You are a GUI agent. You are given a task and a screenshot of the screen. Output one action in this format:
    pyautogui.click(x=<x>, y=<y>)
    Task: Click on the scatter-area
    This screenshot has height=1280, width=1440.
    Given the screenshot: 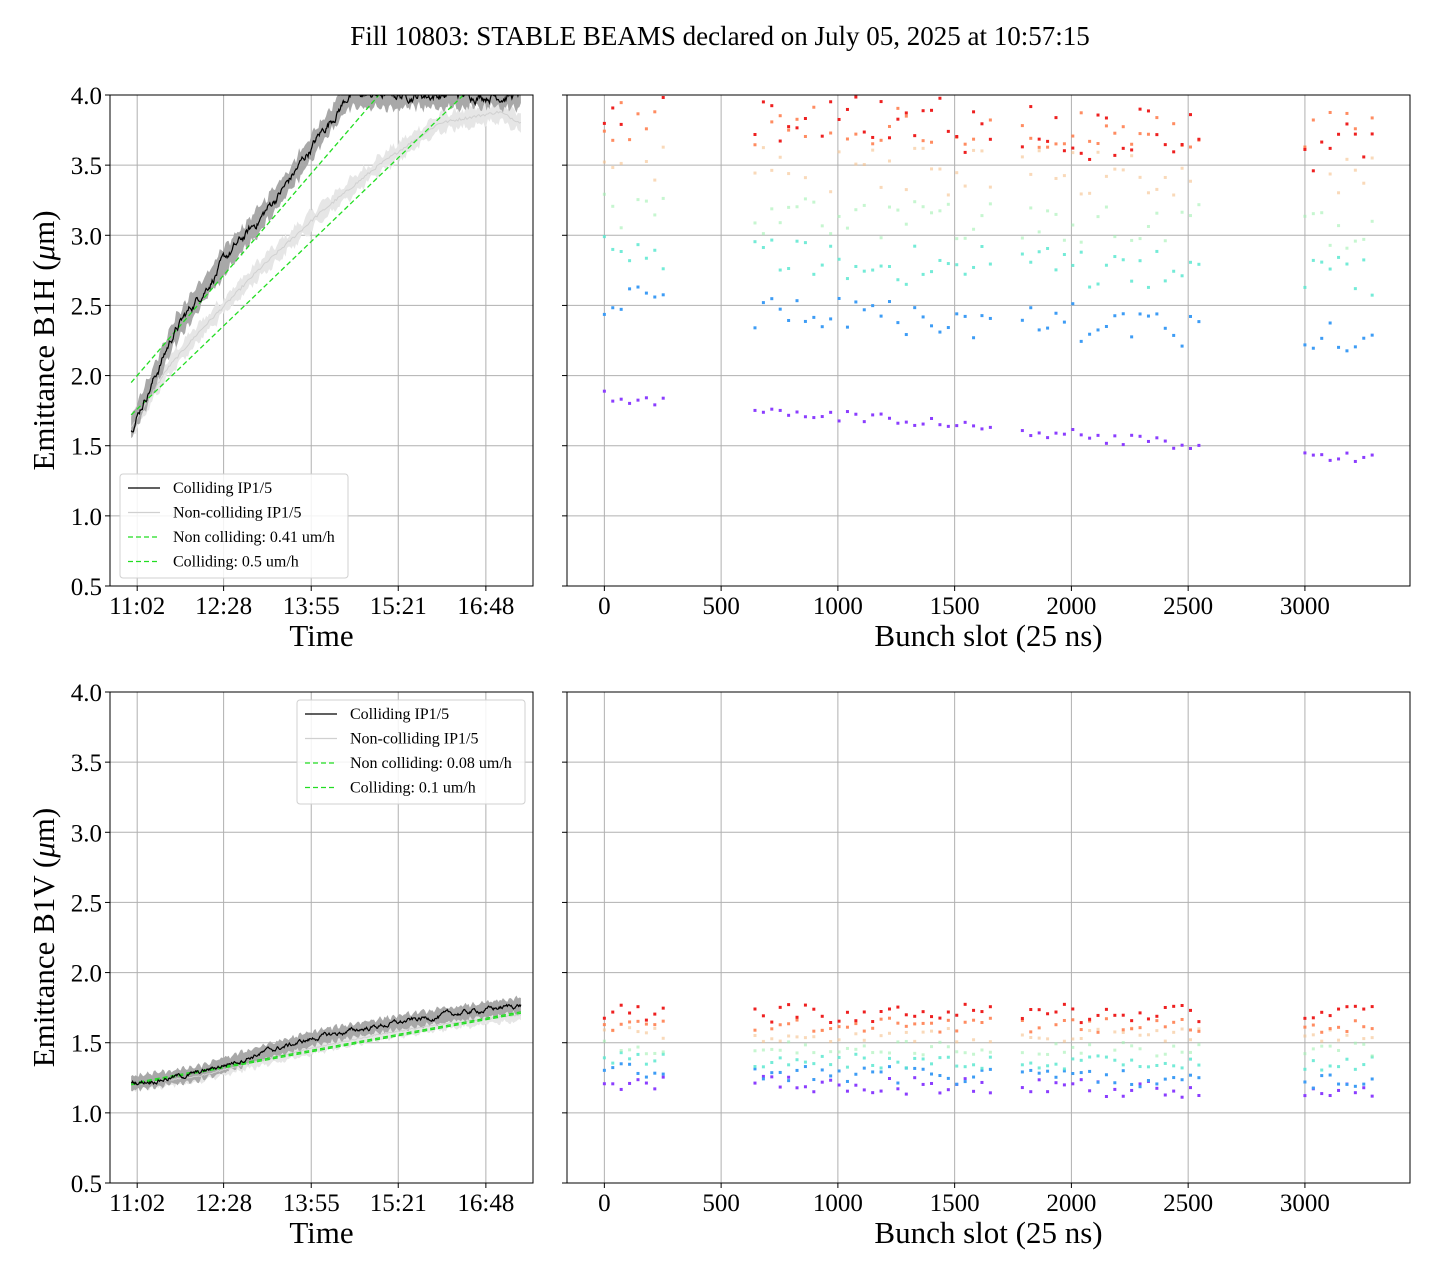 What is the action you would take?
    pyautogui.click(x=988, y=1050)
    